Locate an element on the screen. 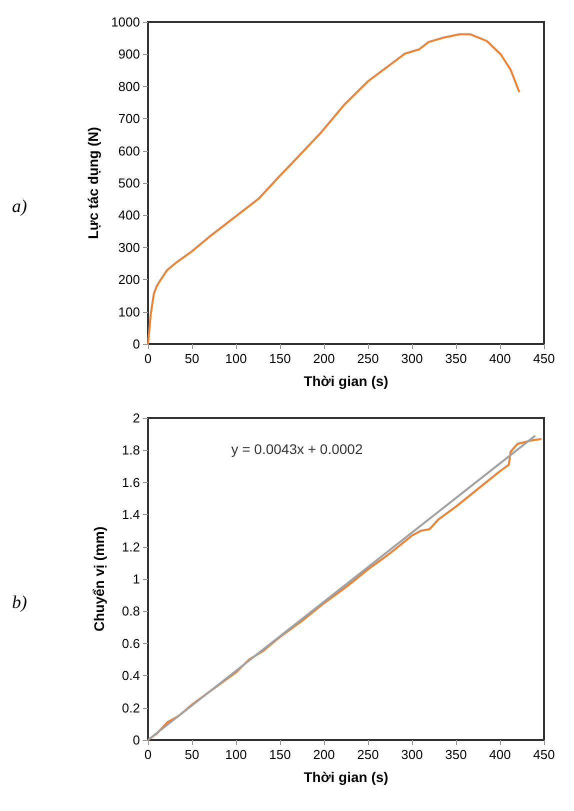 The width and height of the screenshot is (574, 811). y-tick-label: 1000 is located at coordinates (125, 22).